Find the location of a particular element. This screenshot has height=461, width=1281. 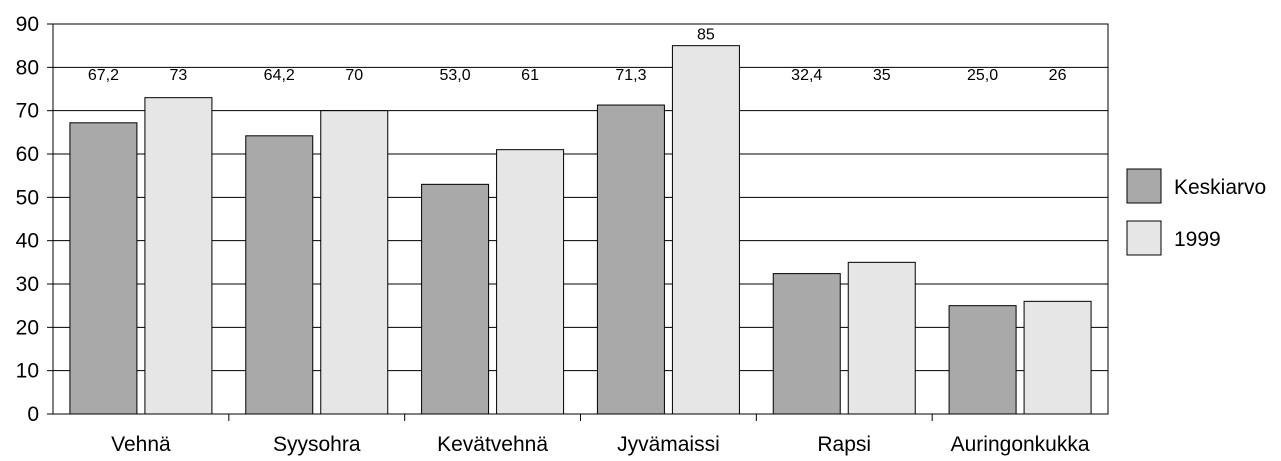

data-label: 61 is located at coordinates (530, 75).